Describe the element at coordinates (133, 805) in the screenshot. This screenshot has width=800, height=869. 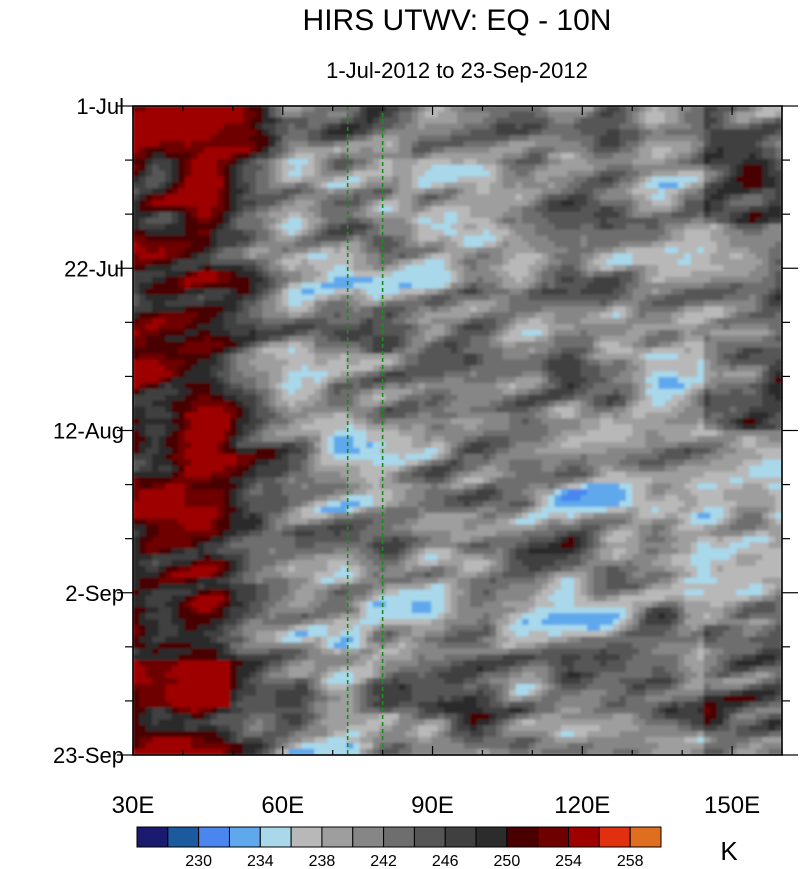
I see `x-tick-label: 30E` at that location.